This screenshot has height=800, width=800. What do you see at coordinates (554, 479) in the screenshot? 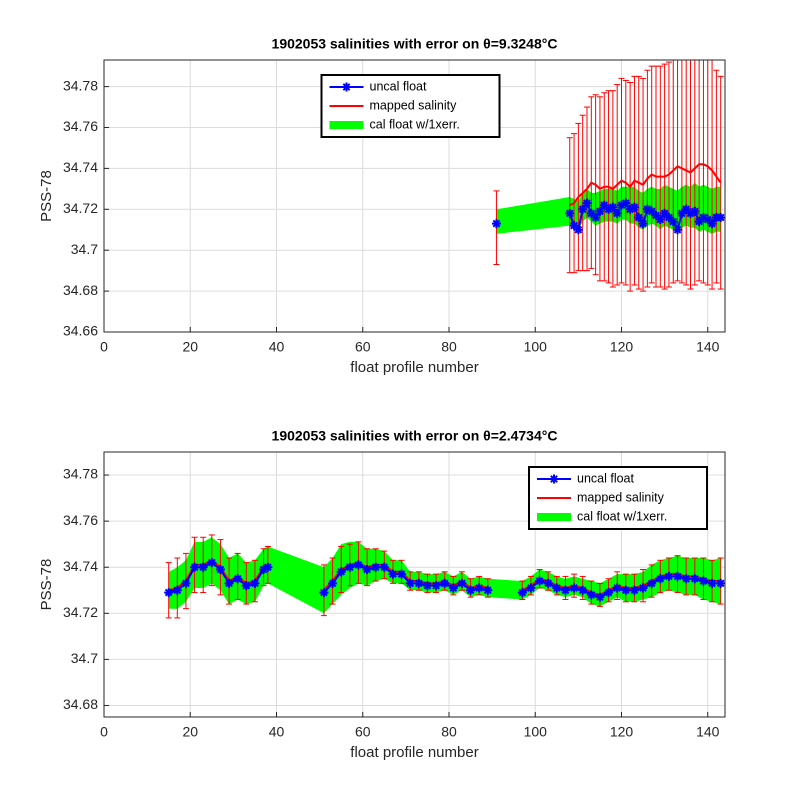
I see `legend-marker` at bounding box center [554, 479].